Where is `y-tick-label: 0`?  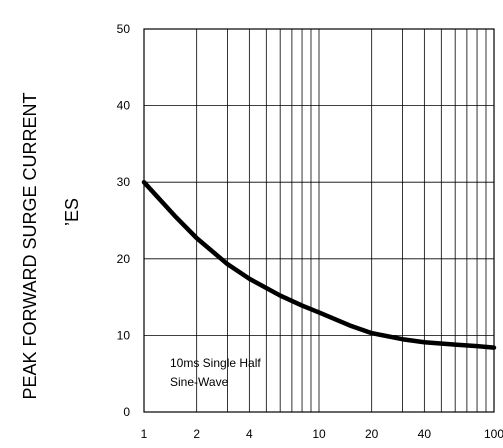
y-tick-label: 0 is located at coordinates (126, 412).